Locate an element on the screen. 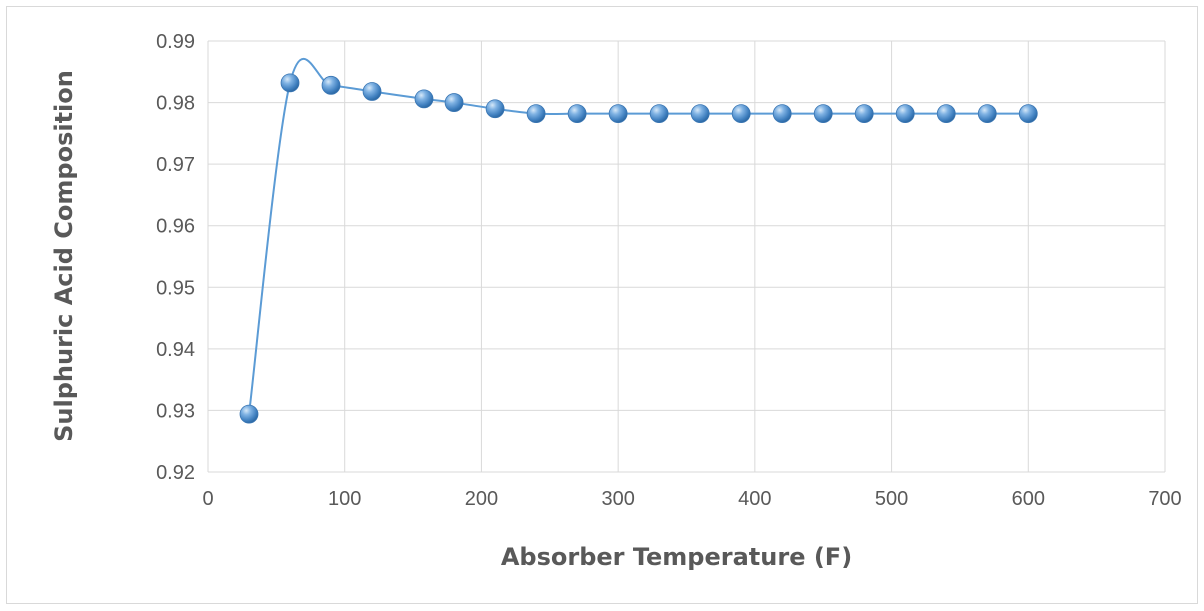 The image size is (1204, 611). y-tick-label: 0.95 is located at coordinates (175, 288).